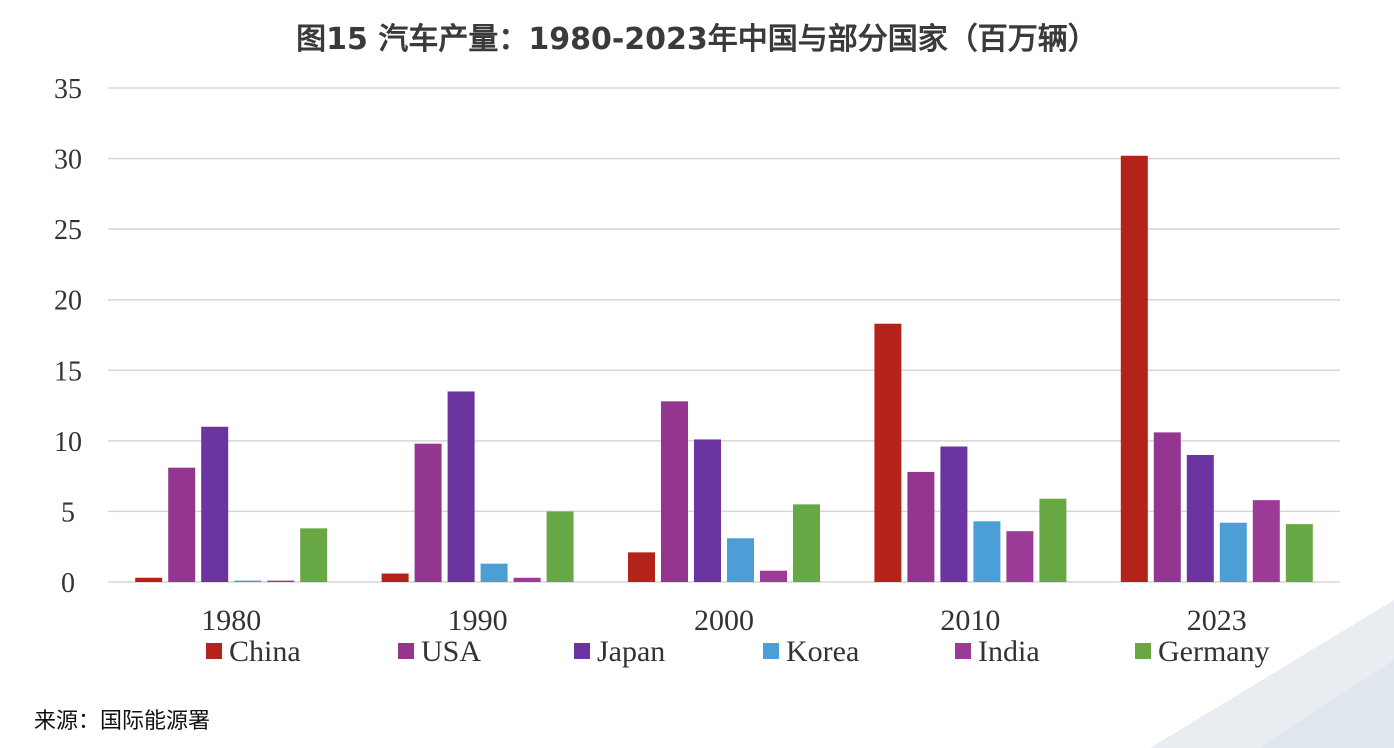  I want to click on bar-usa-2023, so click(1167, 507).